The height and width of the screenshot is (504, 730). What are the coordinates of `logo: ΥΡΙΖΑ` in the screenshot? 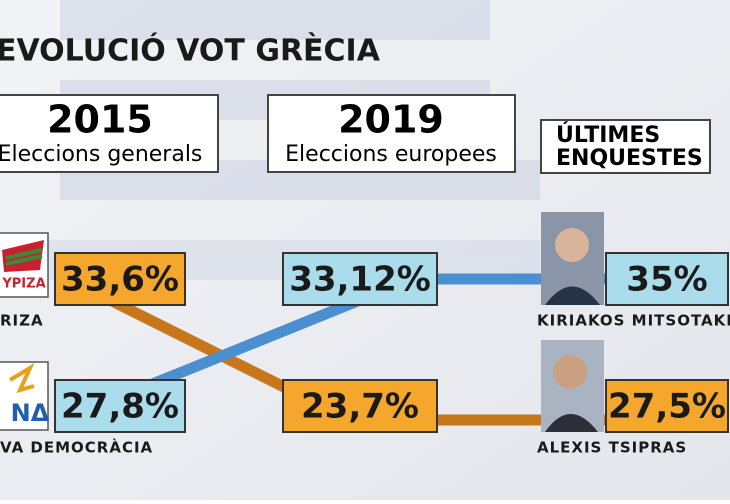 It's located at (24, 265).